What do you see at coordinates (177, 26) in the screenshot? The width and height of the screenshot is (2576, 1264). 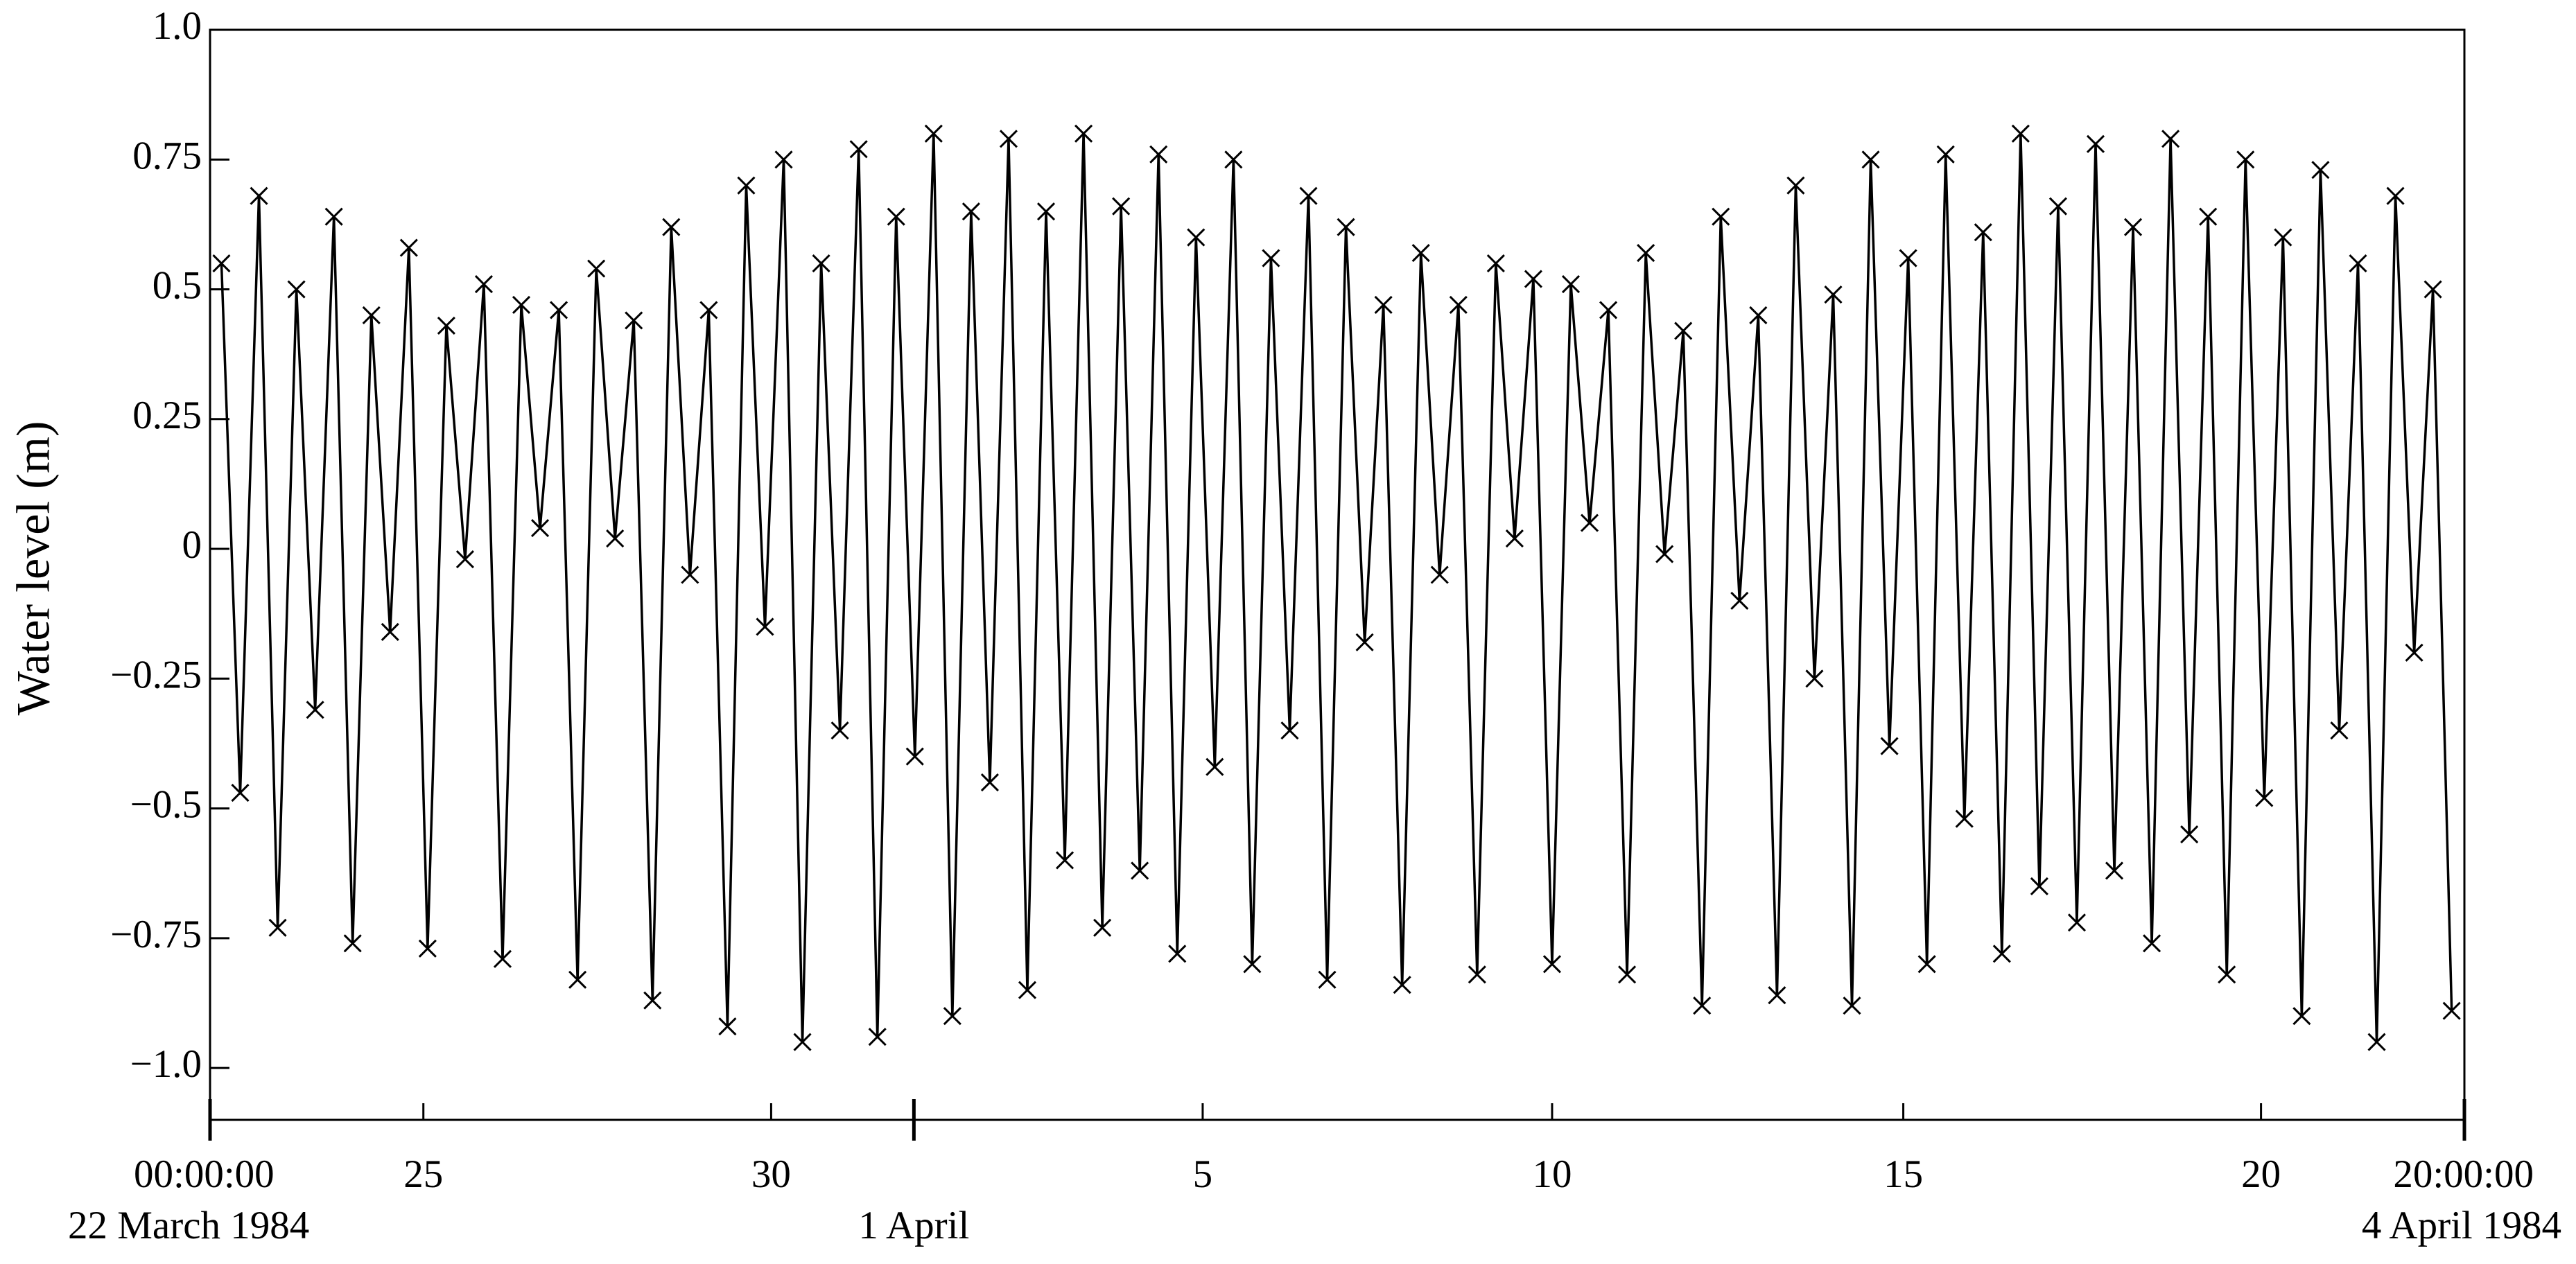 I see `y-tick-label: 1.0` at bounding box center [177, 26].